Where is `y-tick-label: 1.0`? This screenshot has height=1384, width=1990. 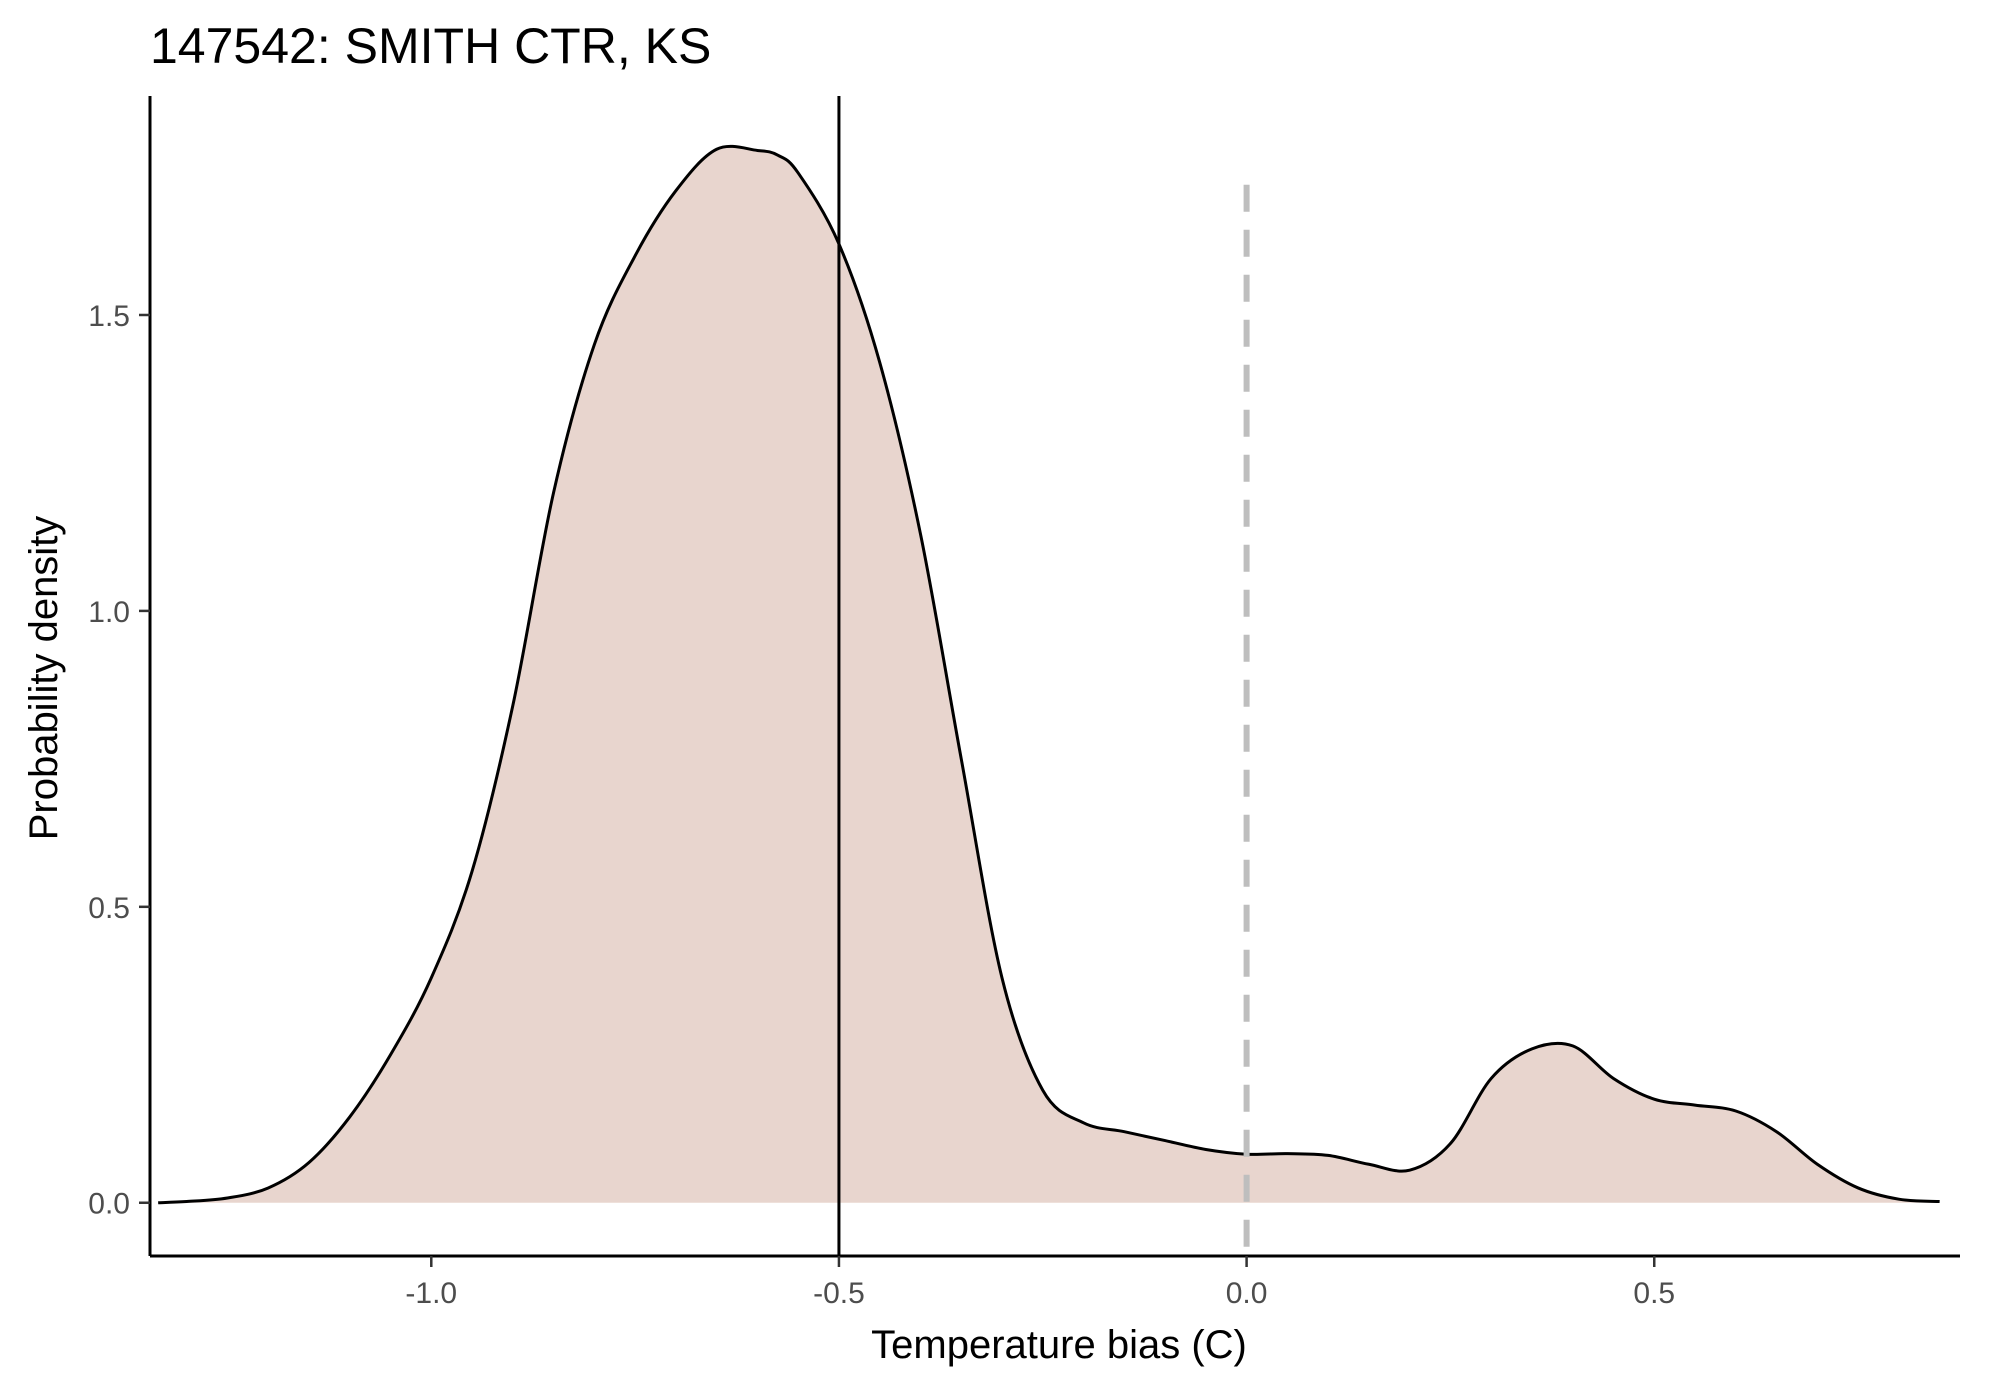
y-tick-label: 1.0 is located at coordinates (109, 612).